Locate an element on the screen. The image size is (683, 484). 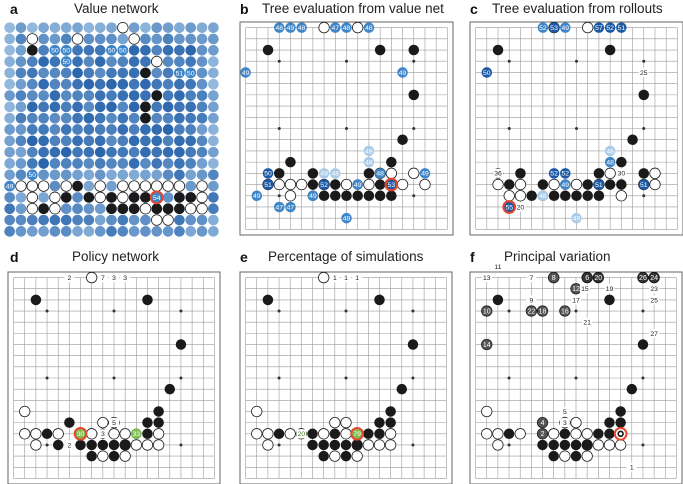
best-move-highlight is located at coordinates (80, 433).